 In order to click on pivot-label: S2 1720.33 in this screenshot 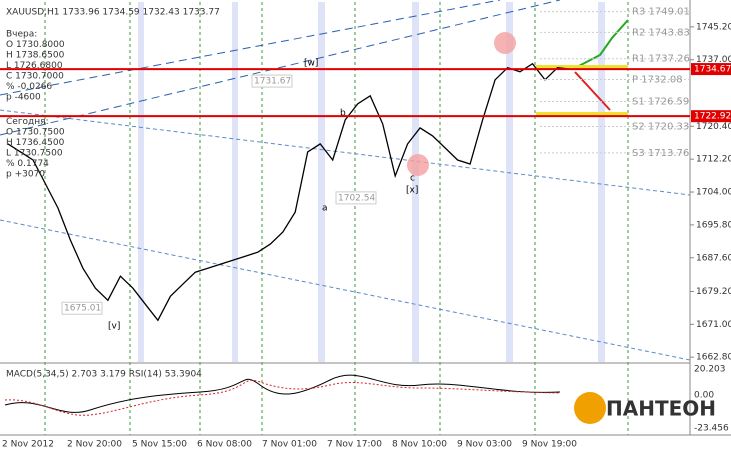, I will do `click(660, 127)`.